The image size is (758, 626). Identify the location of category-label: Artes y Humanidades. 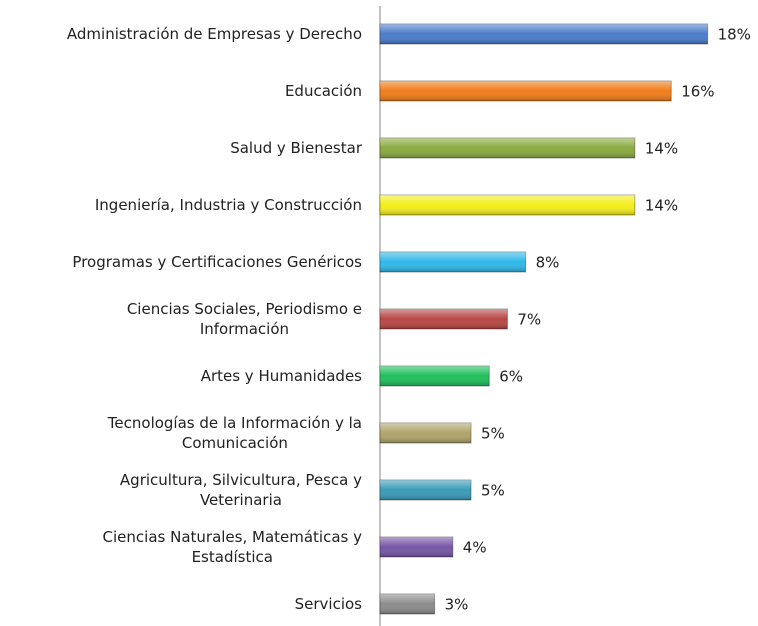
(281, 376).